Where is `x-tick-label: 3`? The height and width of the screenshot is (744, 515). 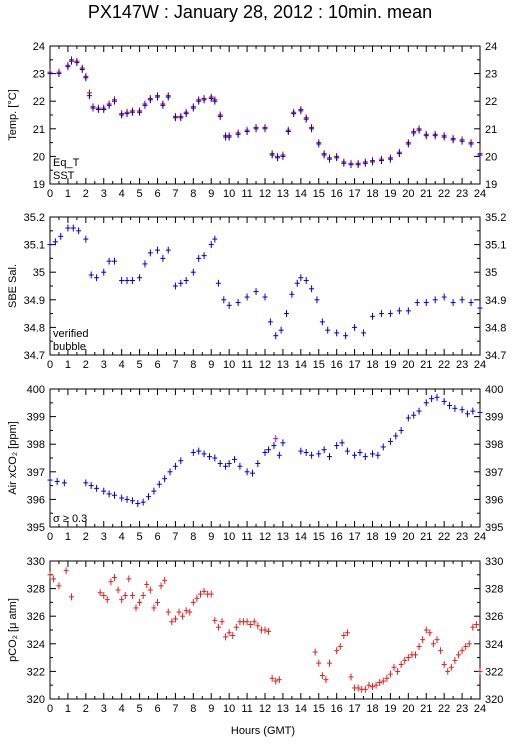 x-tick-label: 3 is located at coordinates (104, 365).